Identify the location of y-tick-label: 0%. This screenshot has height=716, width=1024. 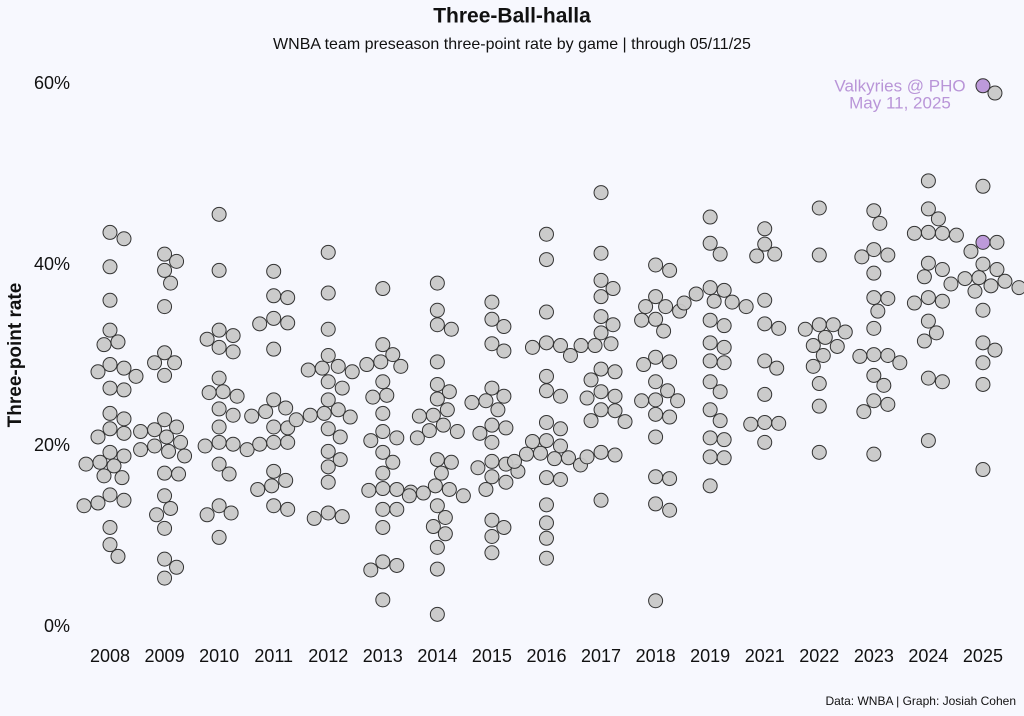
(57, 626).